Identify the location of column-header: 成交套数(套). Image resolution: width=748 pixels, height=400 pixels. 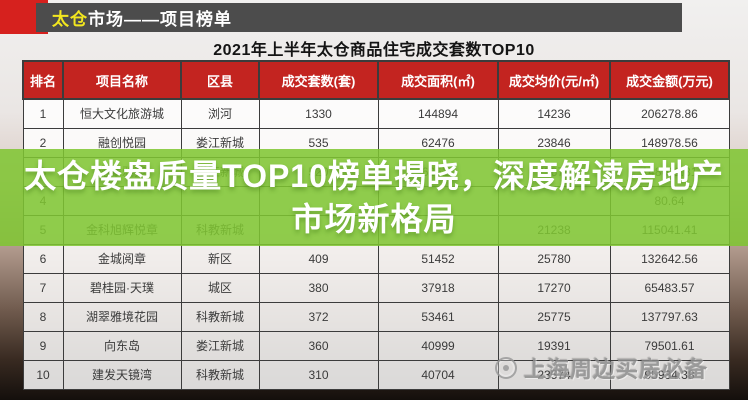
(318, 80).